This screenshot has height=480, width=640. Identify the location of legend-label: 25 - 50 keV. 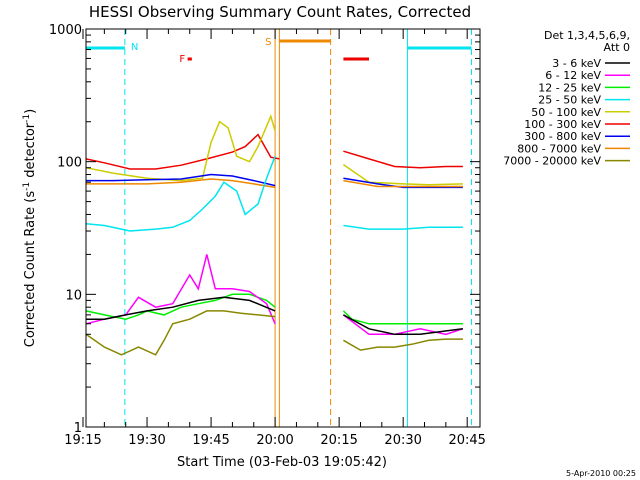
(569, 100).